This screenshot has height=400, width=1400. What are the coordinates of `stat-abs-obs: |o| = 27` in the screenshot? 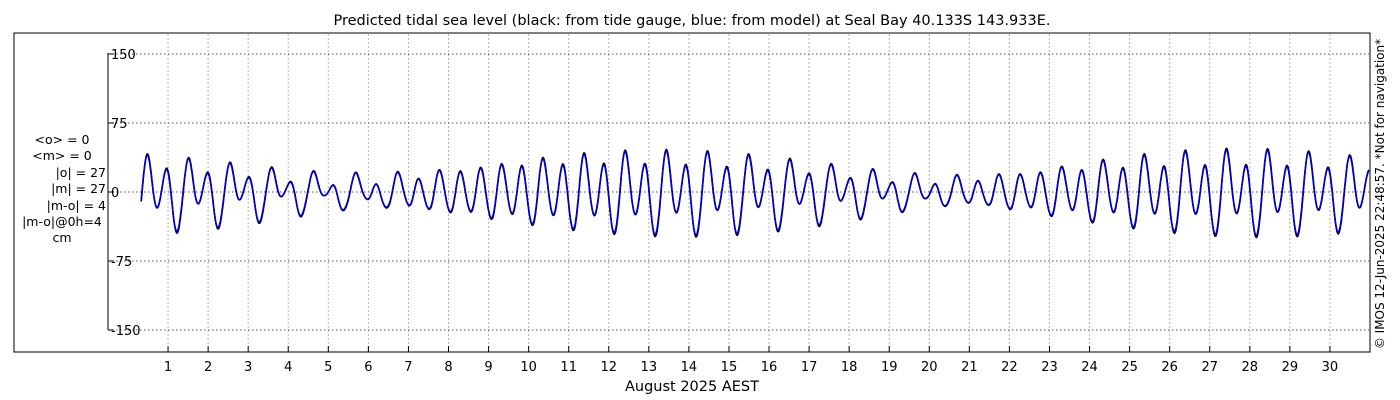 It's located at (80, 172).